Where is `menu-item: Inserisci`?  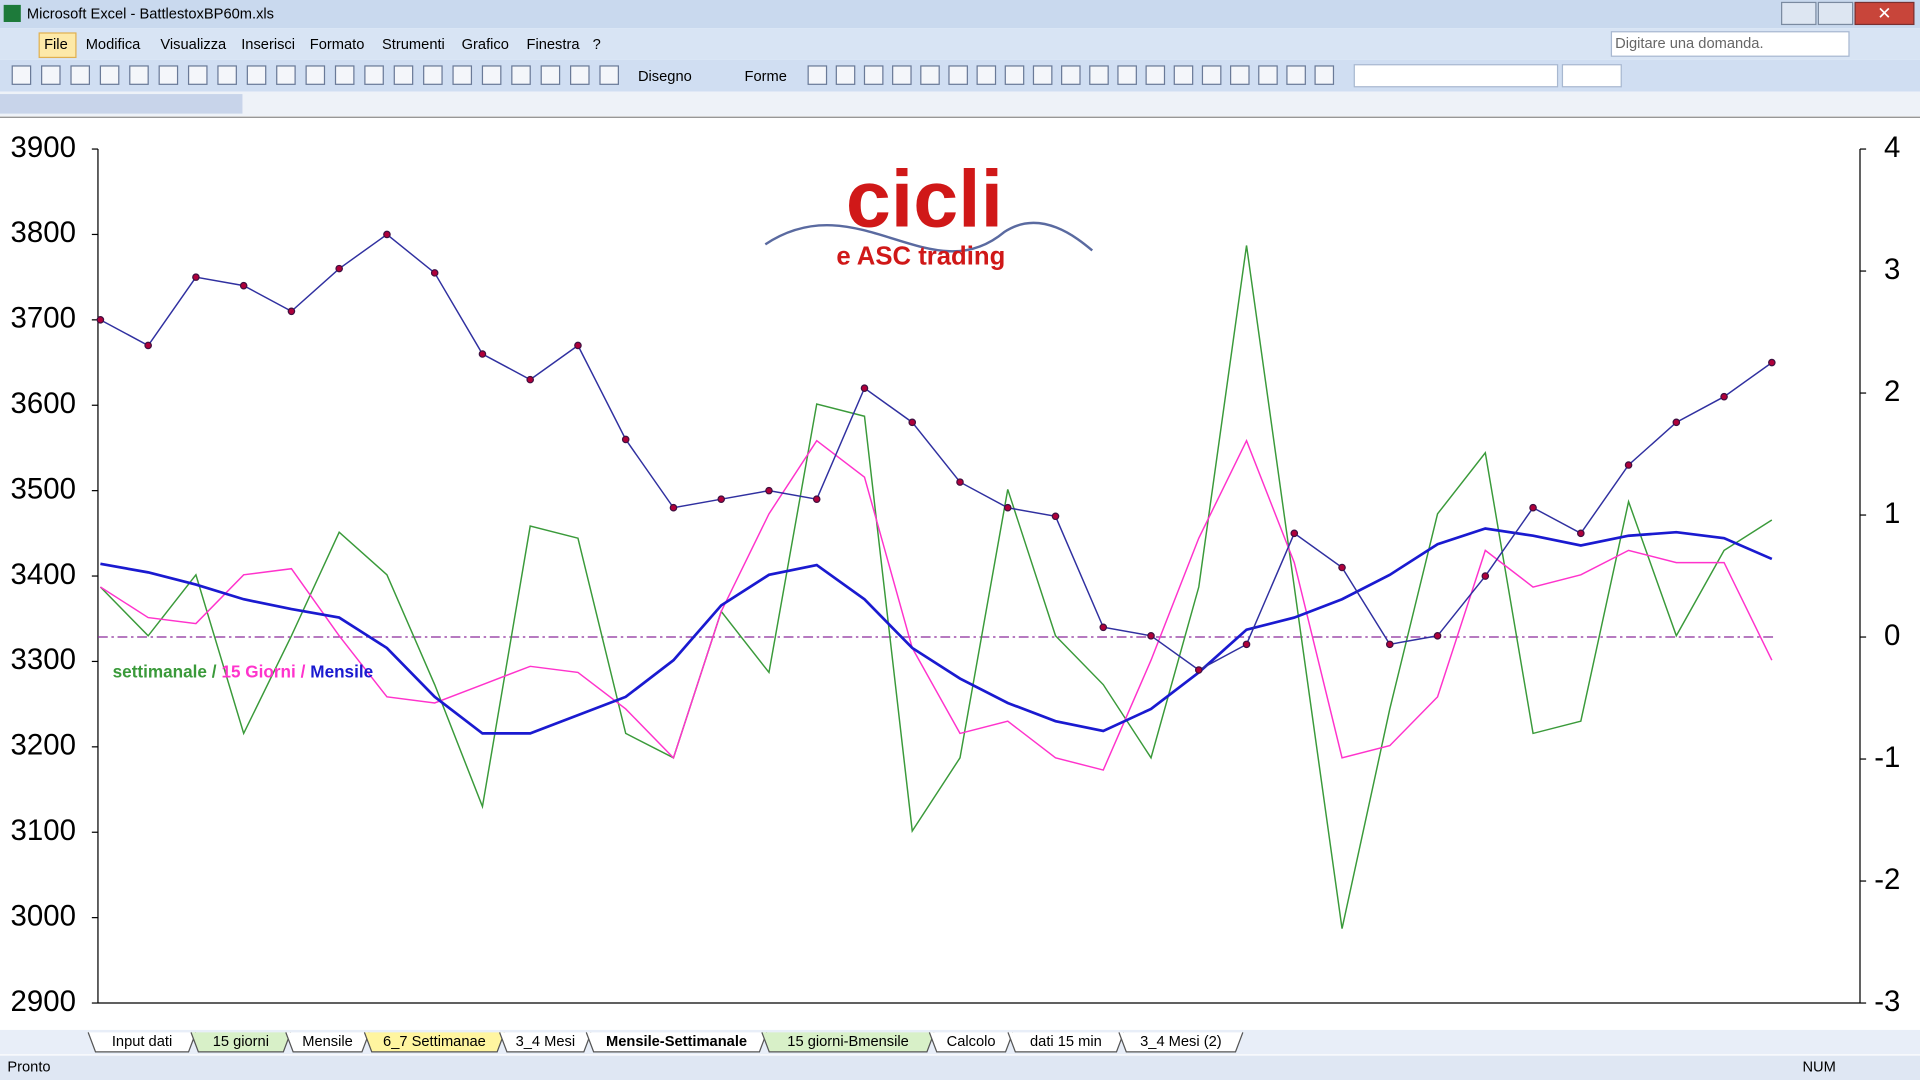
menu-item: Inserisci is located at coordinates (268, 45).